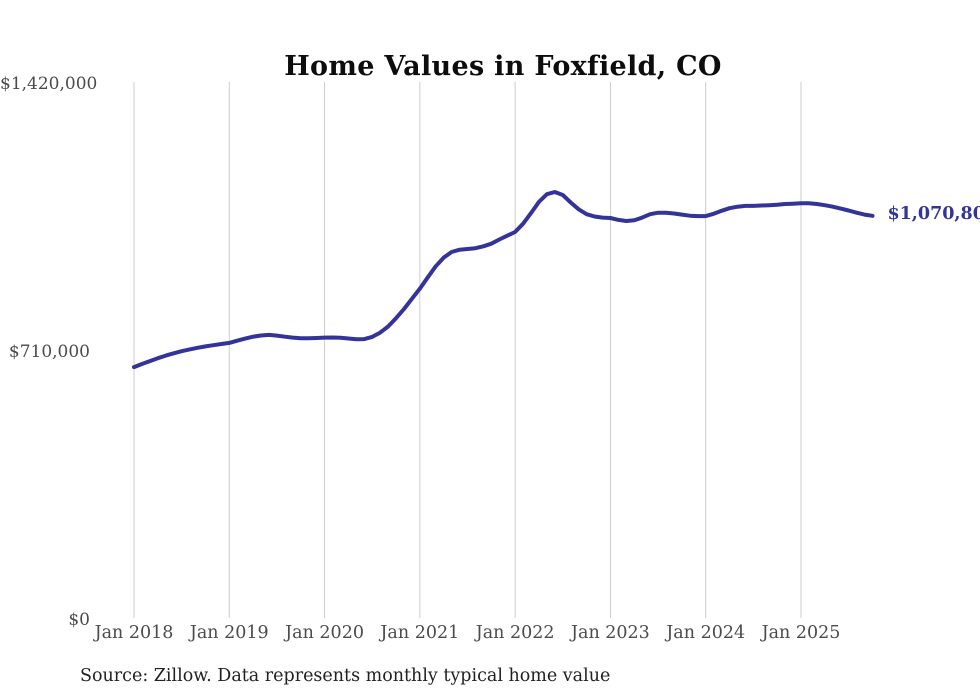 Image resolution: width=980 pixels, height=699 pixels. Describe the element at coordinates (229, 633) in the screenshot. I see `x-tick-label: Jan 2019` at that location.